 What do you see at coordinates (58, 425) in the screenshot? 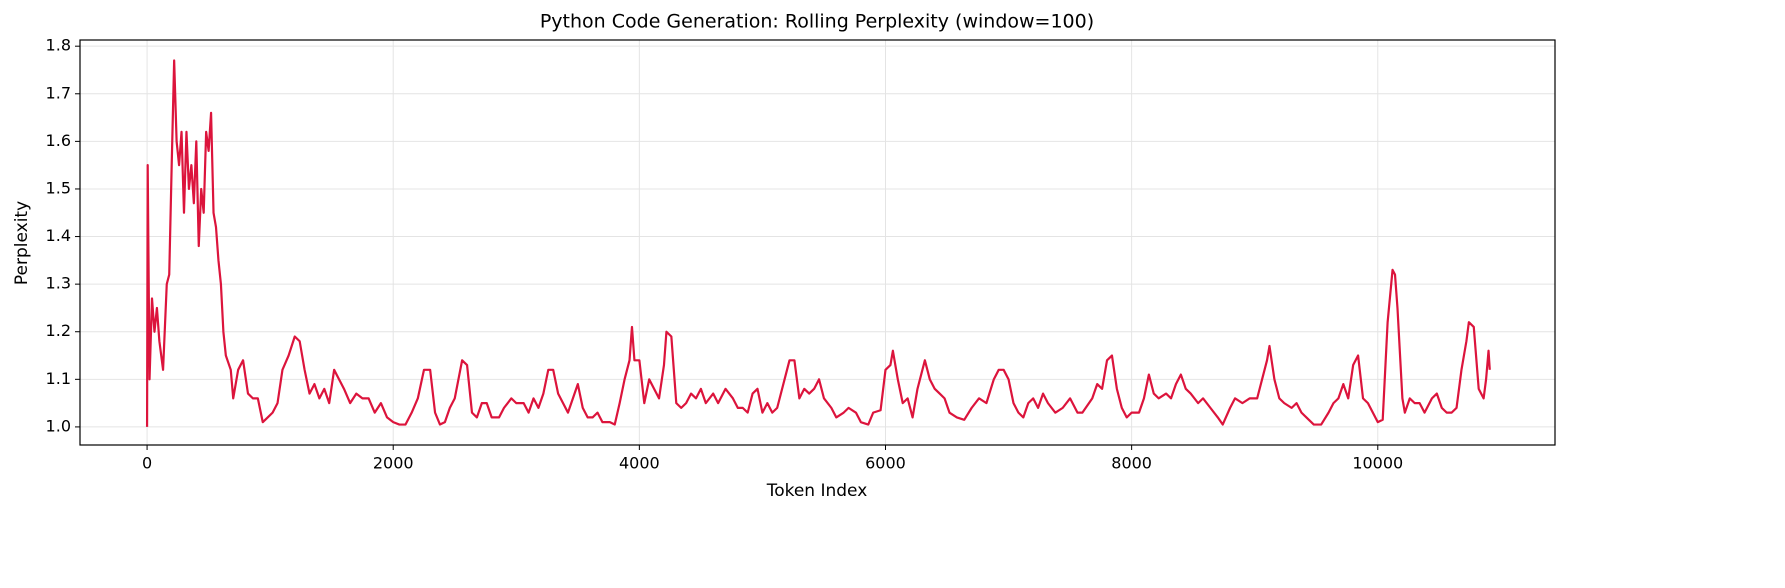
I see `y-tick-label: 1.0` at bounding box center [58, 425].